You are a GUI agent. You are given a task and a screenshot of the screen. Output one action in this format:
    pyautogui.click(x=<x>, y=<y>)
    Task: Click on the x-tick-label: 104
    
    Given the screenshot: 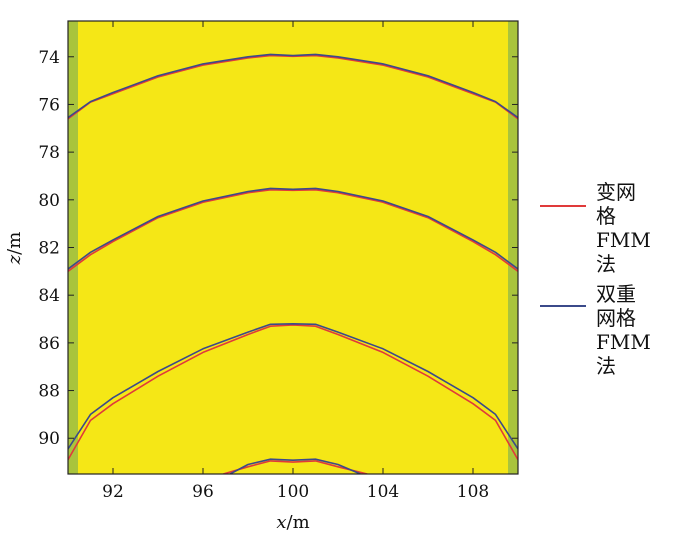 What is the action you would take?
    pyautogui.click(x=383, y=492)
    